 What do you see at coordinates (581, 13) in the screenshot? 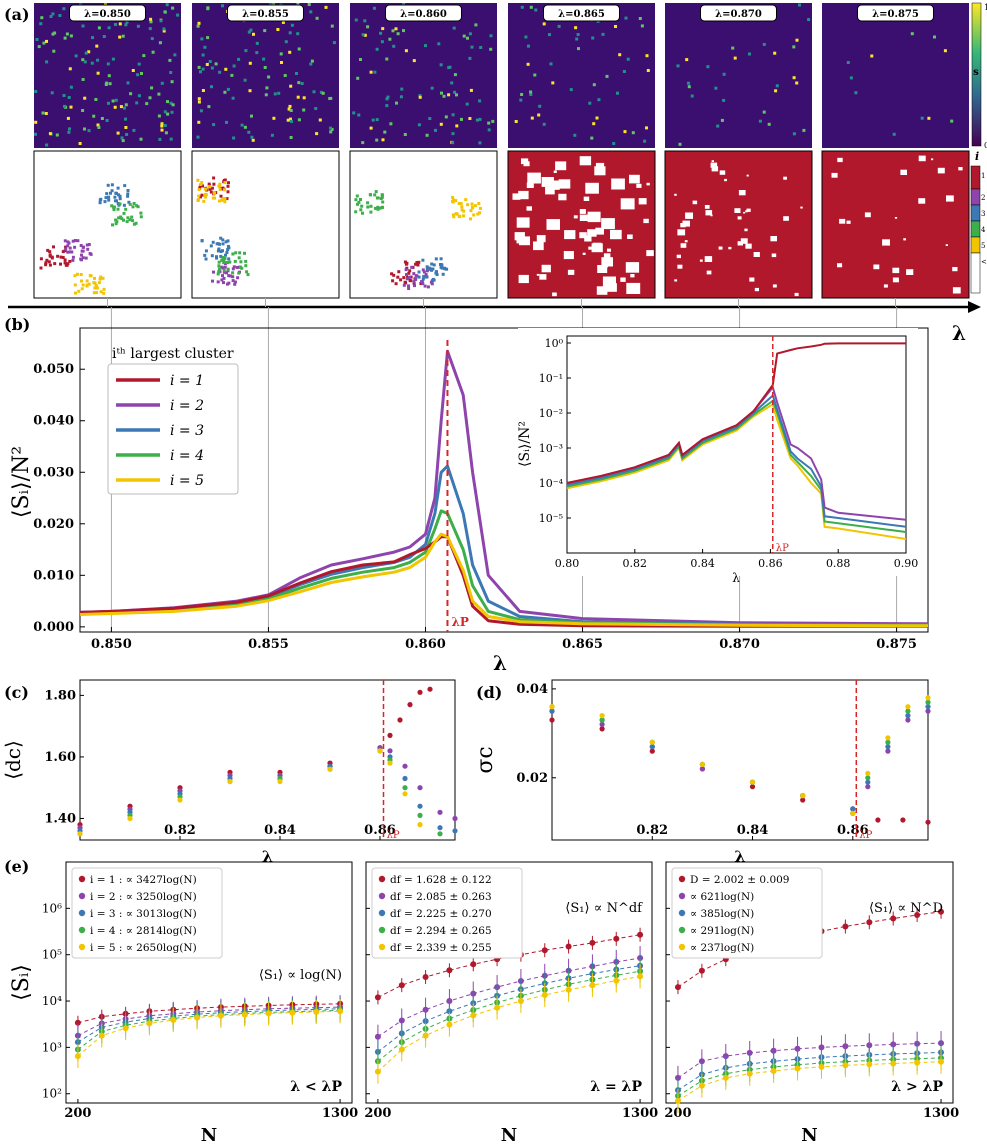
I see `lambda-tag` at bounding box center [581, 13].